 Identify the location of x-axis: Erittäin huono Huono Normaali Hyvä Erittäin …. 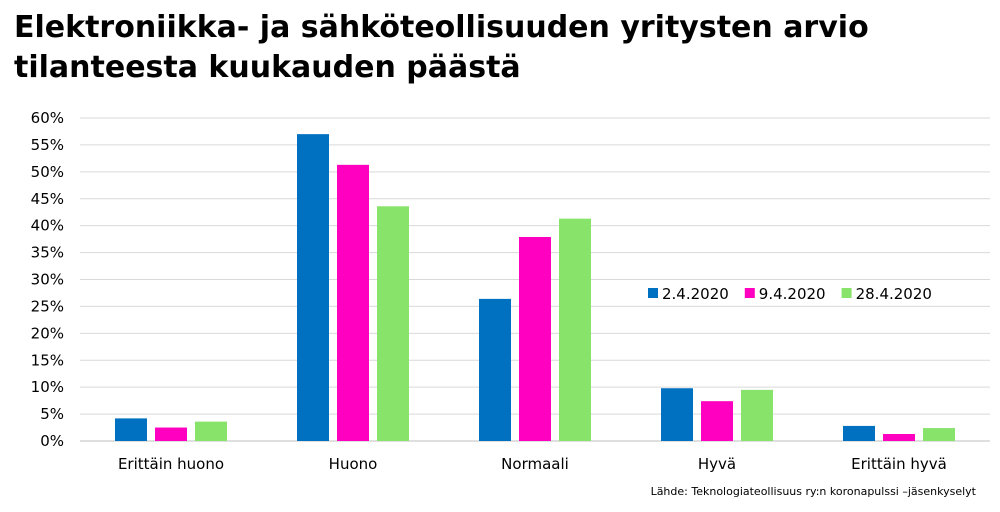
(532, 464).